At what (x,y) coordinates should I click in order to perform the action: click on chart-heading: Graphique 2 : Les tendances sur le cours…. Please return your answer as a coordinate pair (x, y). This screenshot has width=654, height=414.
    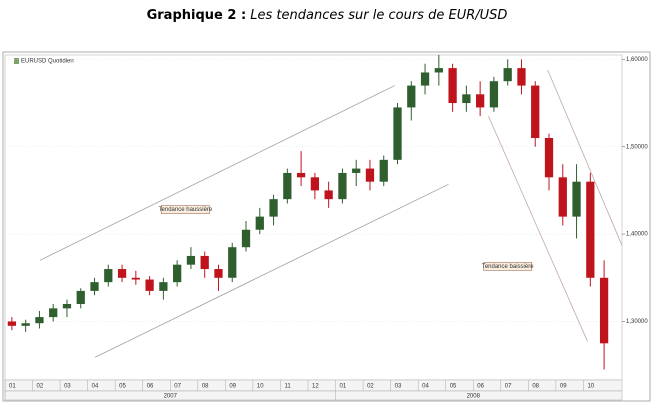
    Looking at the image, I should click on (327, 15).